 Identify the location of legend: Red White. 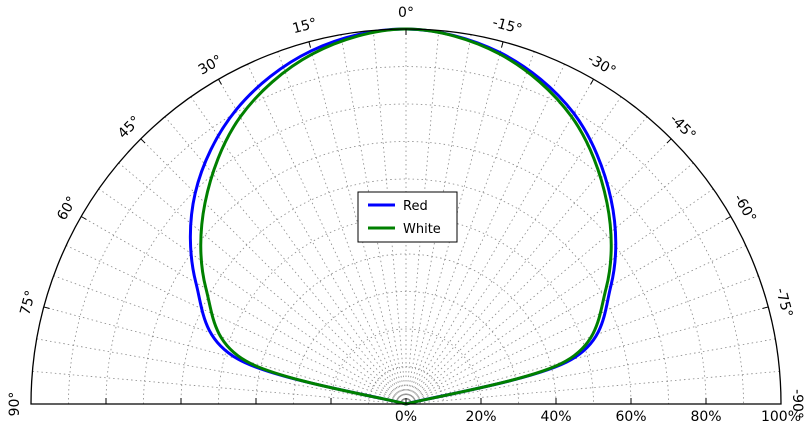
(407, 217).